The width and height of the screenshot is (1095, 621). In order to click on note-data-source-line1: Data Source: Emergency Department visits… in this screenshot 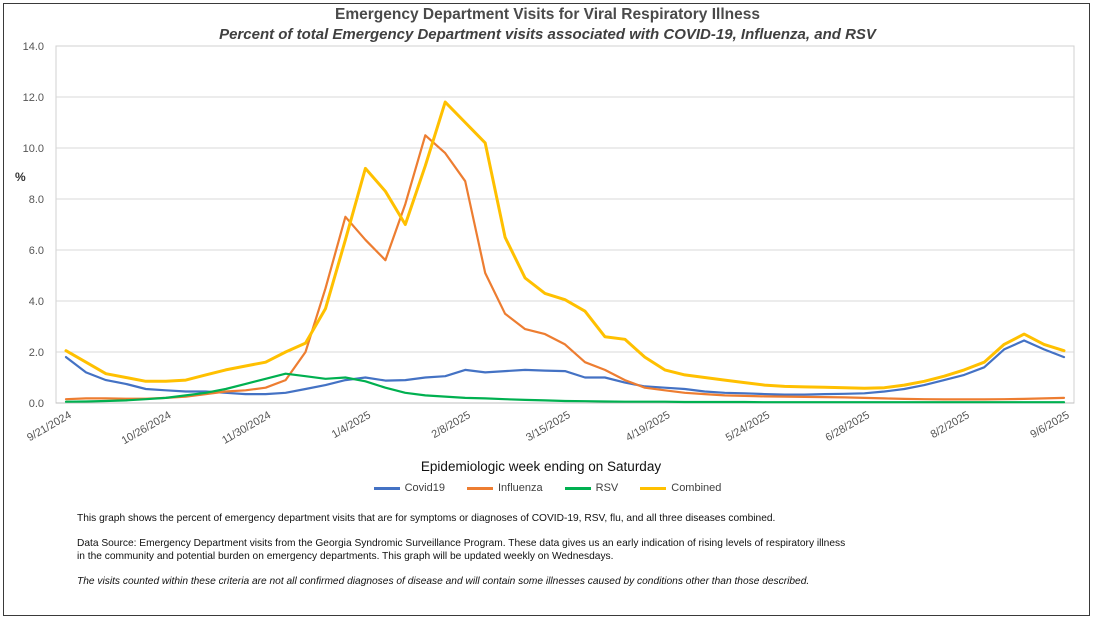, I will do `click(461, 543)`.